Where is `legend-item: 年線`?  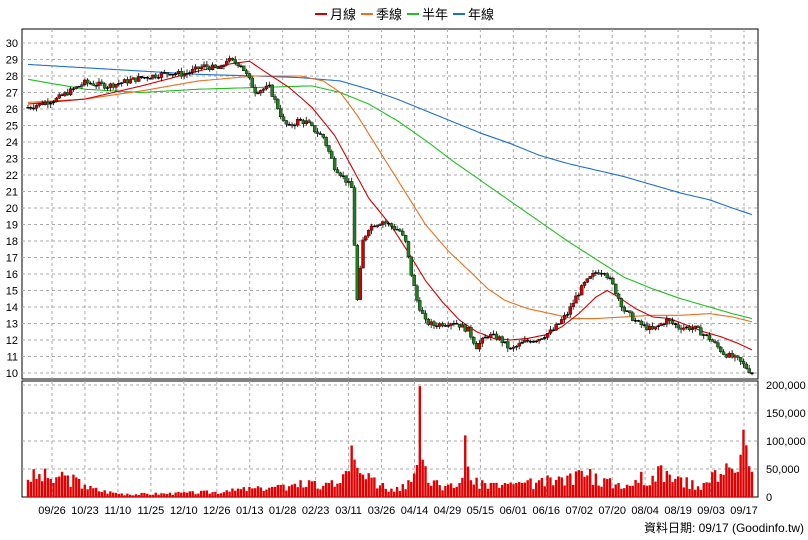
legend-item: 年線 is located at coordinates (481, 14).